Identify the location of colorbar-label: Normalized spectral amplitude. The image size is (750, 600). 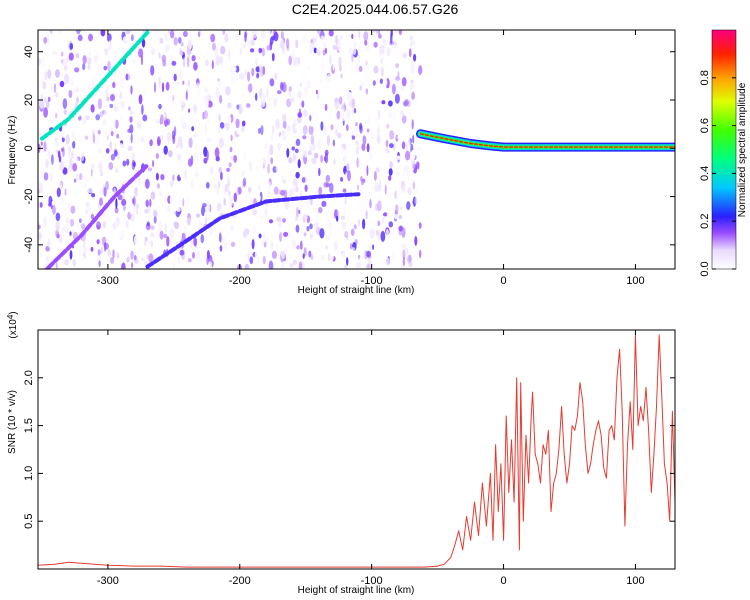
(742, 149).